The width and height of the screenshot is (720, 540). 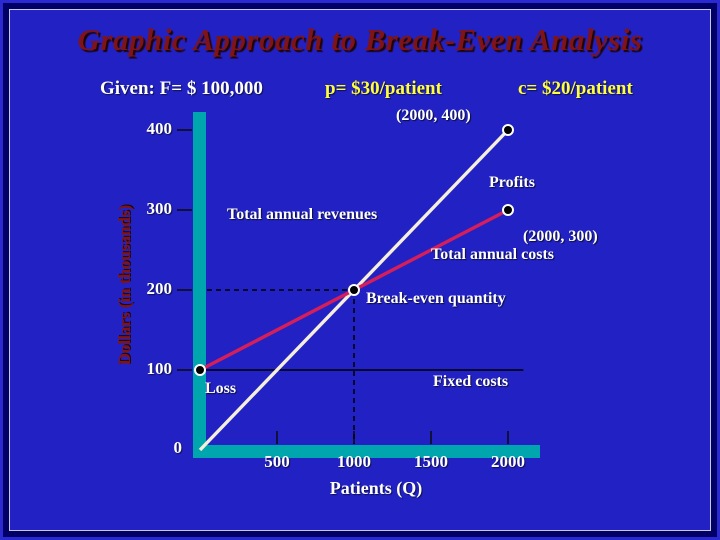 What do you see at coordinates (200, 370) in the screenshot?
I see `fixed-cost-intercept-marker` at bounding box center [200, 370].